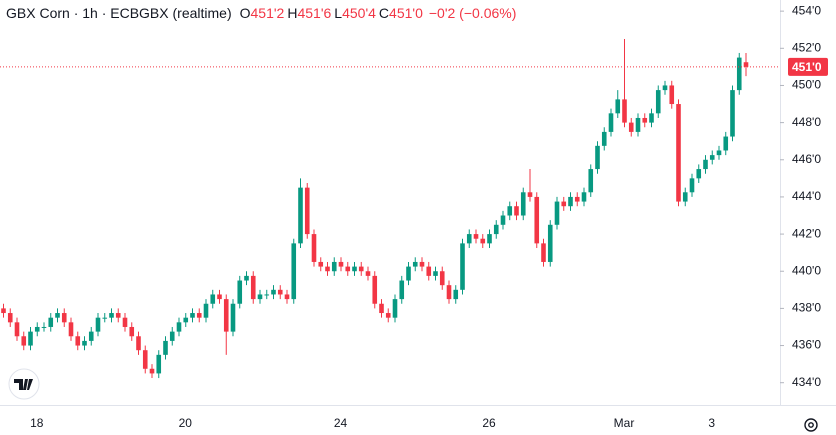 The width and height of the screenshot is (836, 435). What do you see at coordinates (472, 13) in the screenshot?
I see `change: −0'2 (−0.06%)` at bounding box center [472, 13].